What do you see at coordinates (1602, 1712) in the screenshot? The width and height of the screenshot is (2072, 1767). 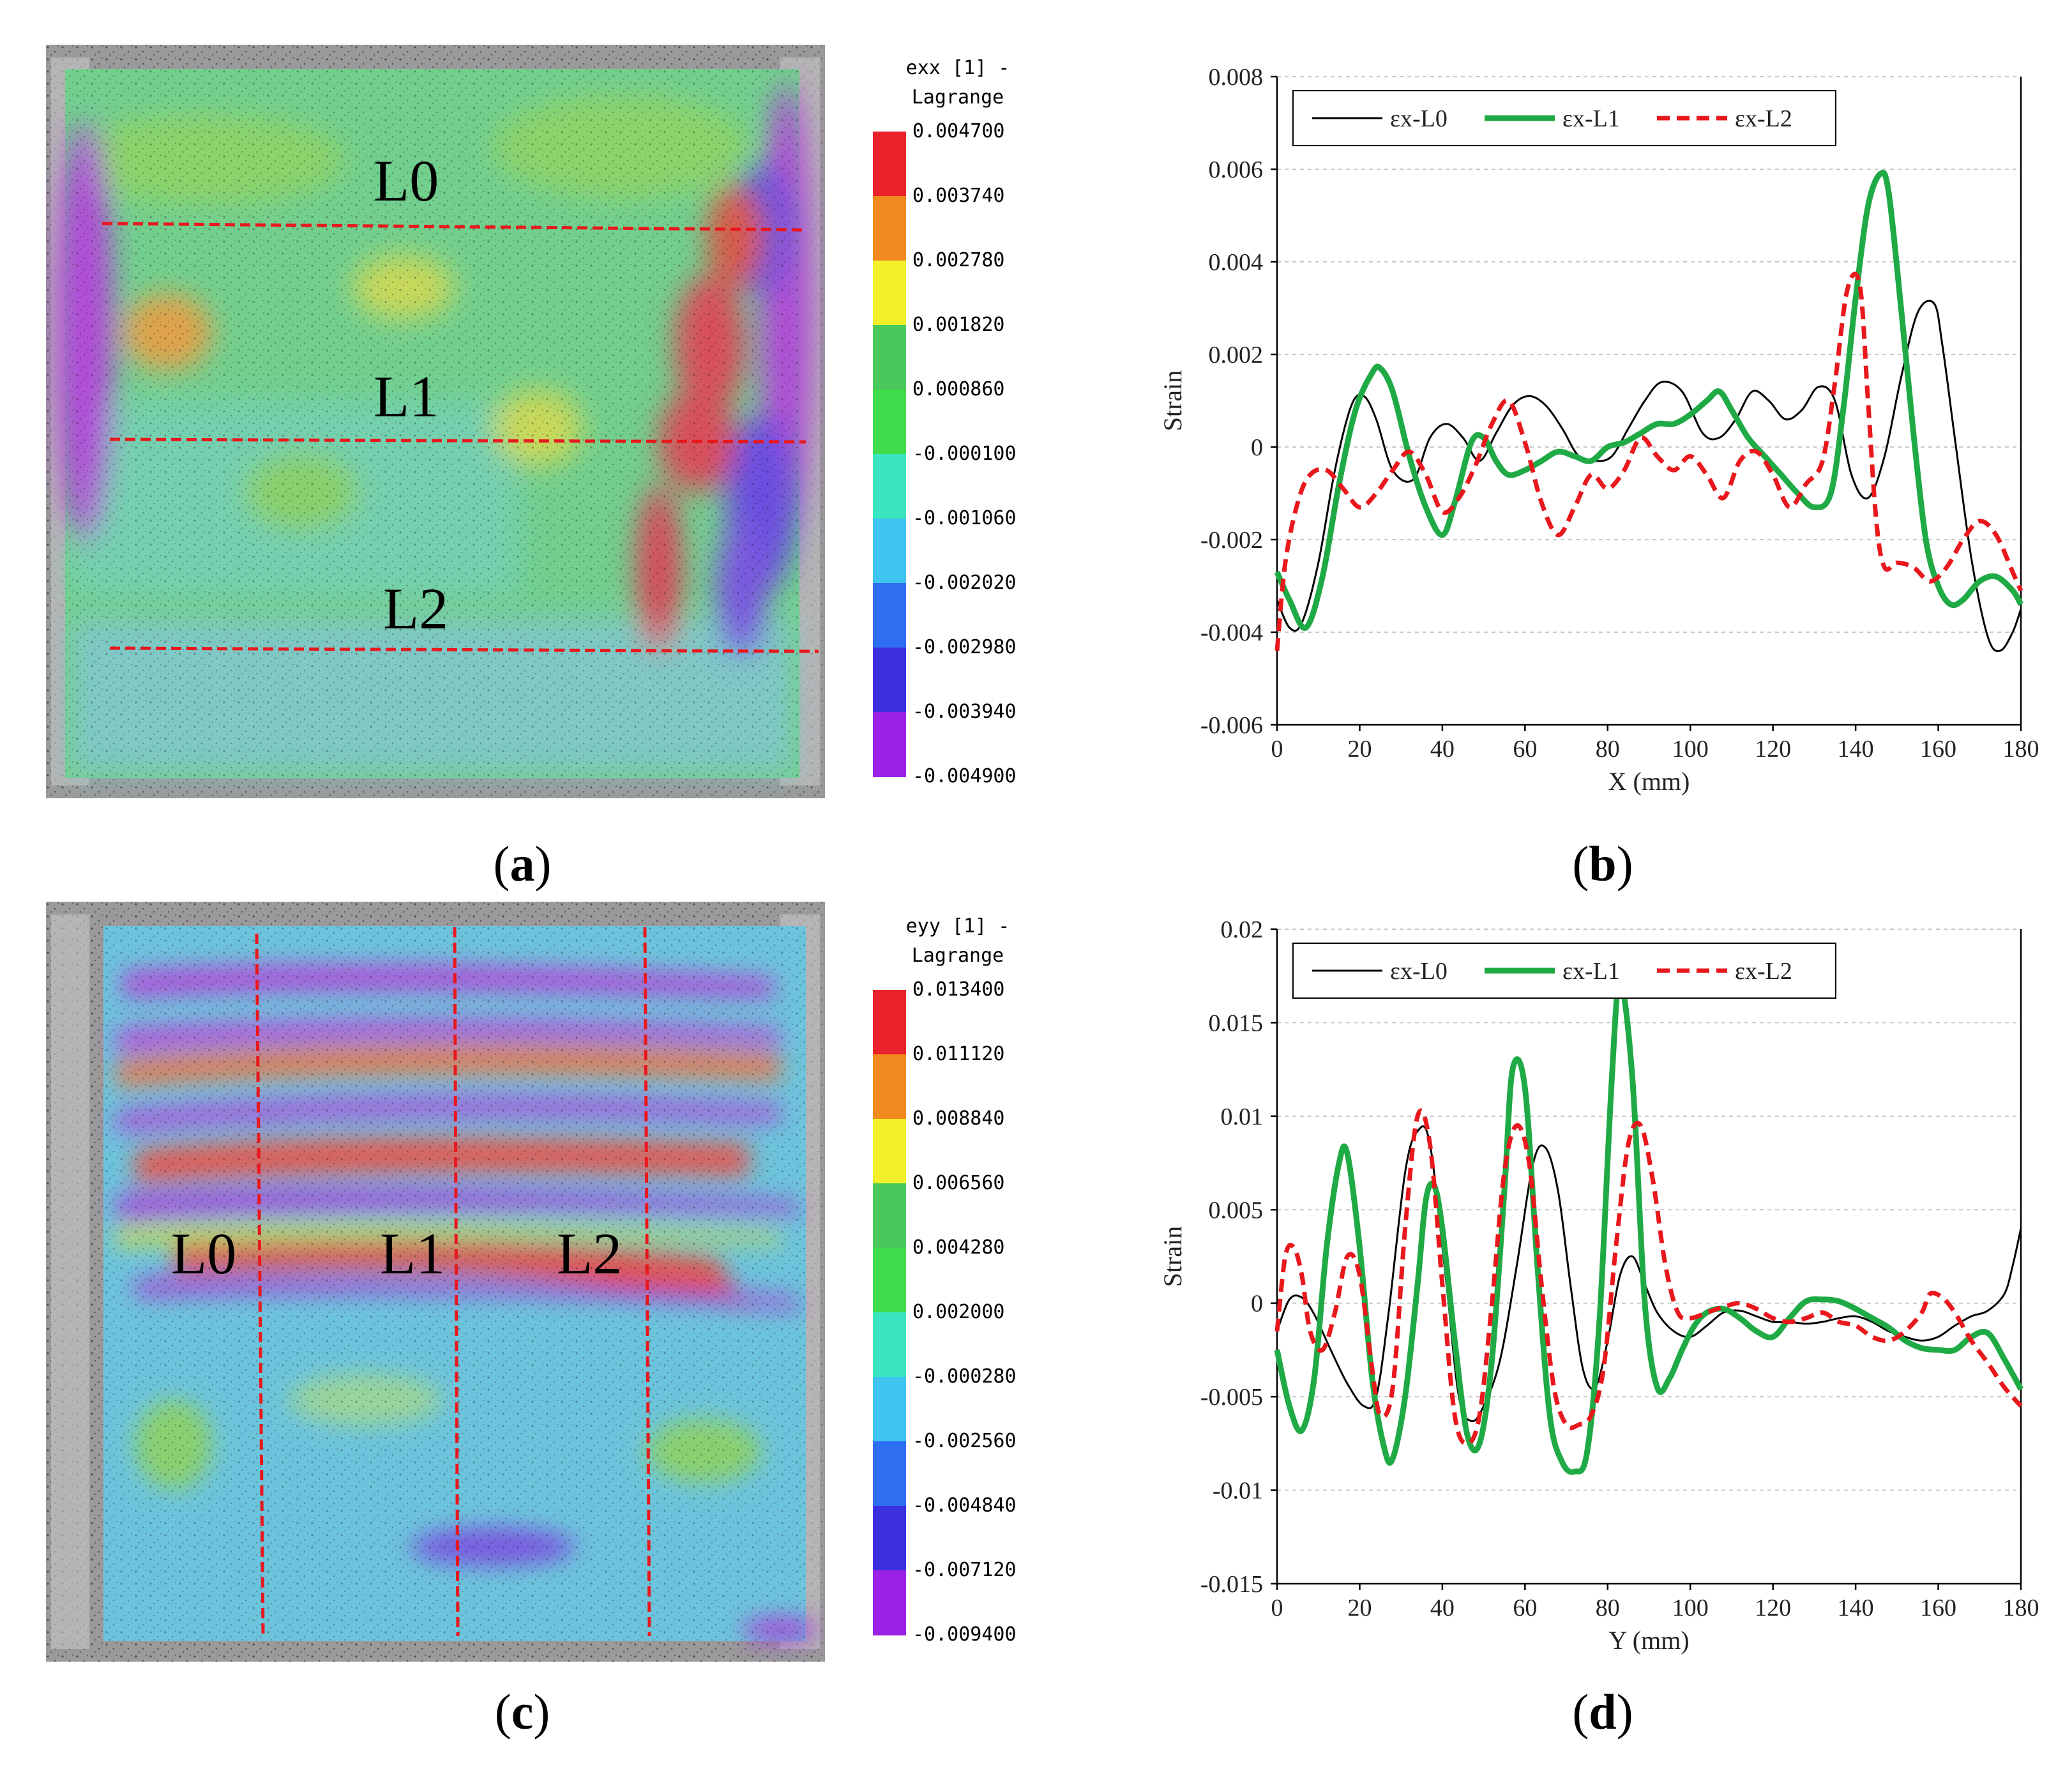 I see `panel-label-d: (d)` at bounding box center [1602, 1712].